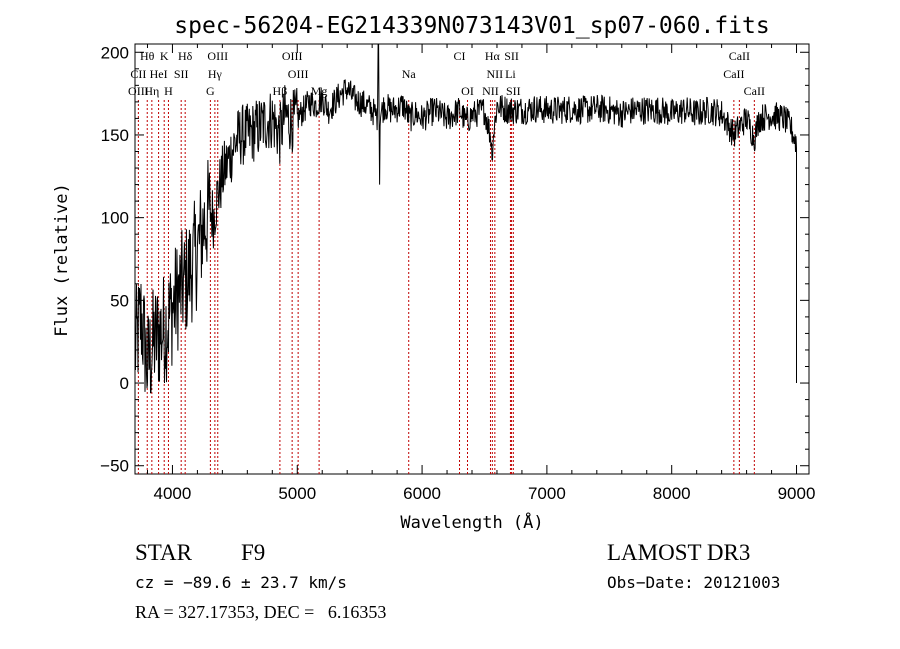 The width and height of the screenshot is (900, 649). What do you see at coordinates (297, 493) in the screenshot?
I see `x-tick-label: 5000` at bounding box center [297, 493].